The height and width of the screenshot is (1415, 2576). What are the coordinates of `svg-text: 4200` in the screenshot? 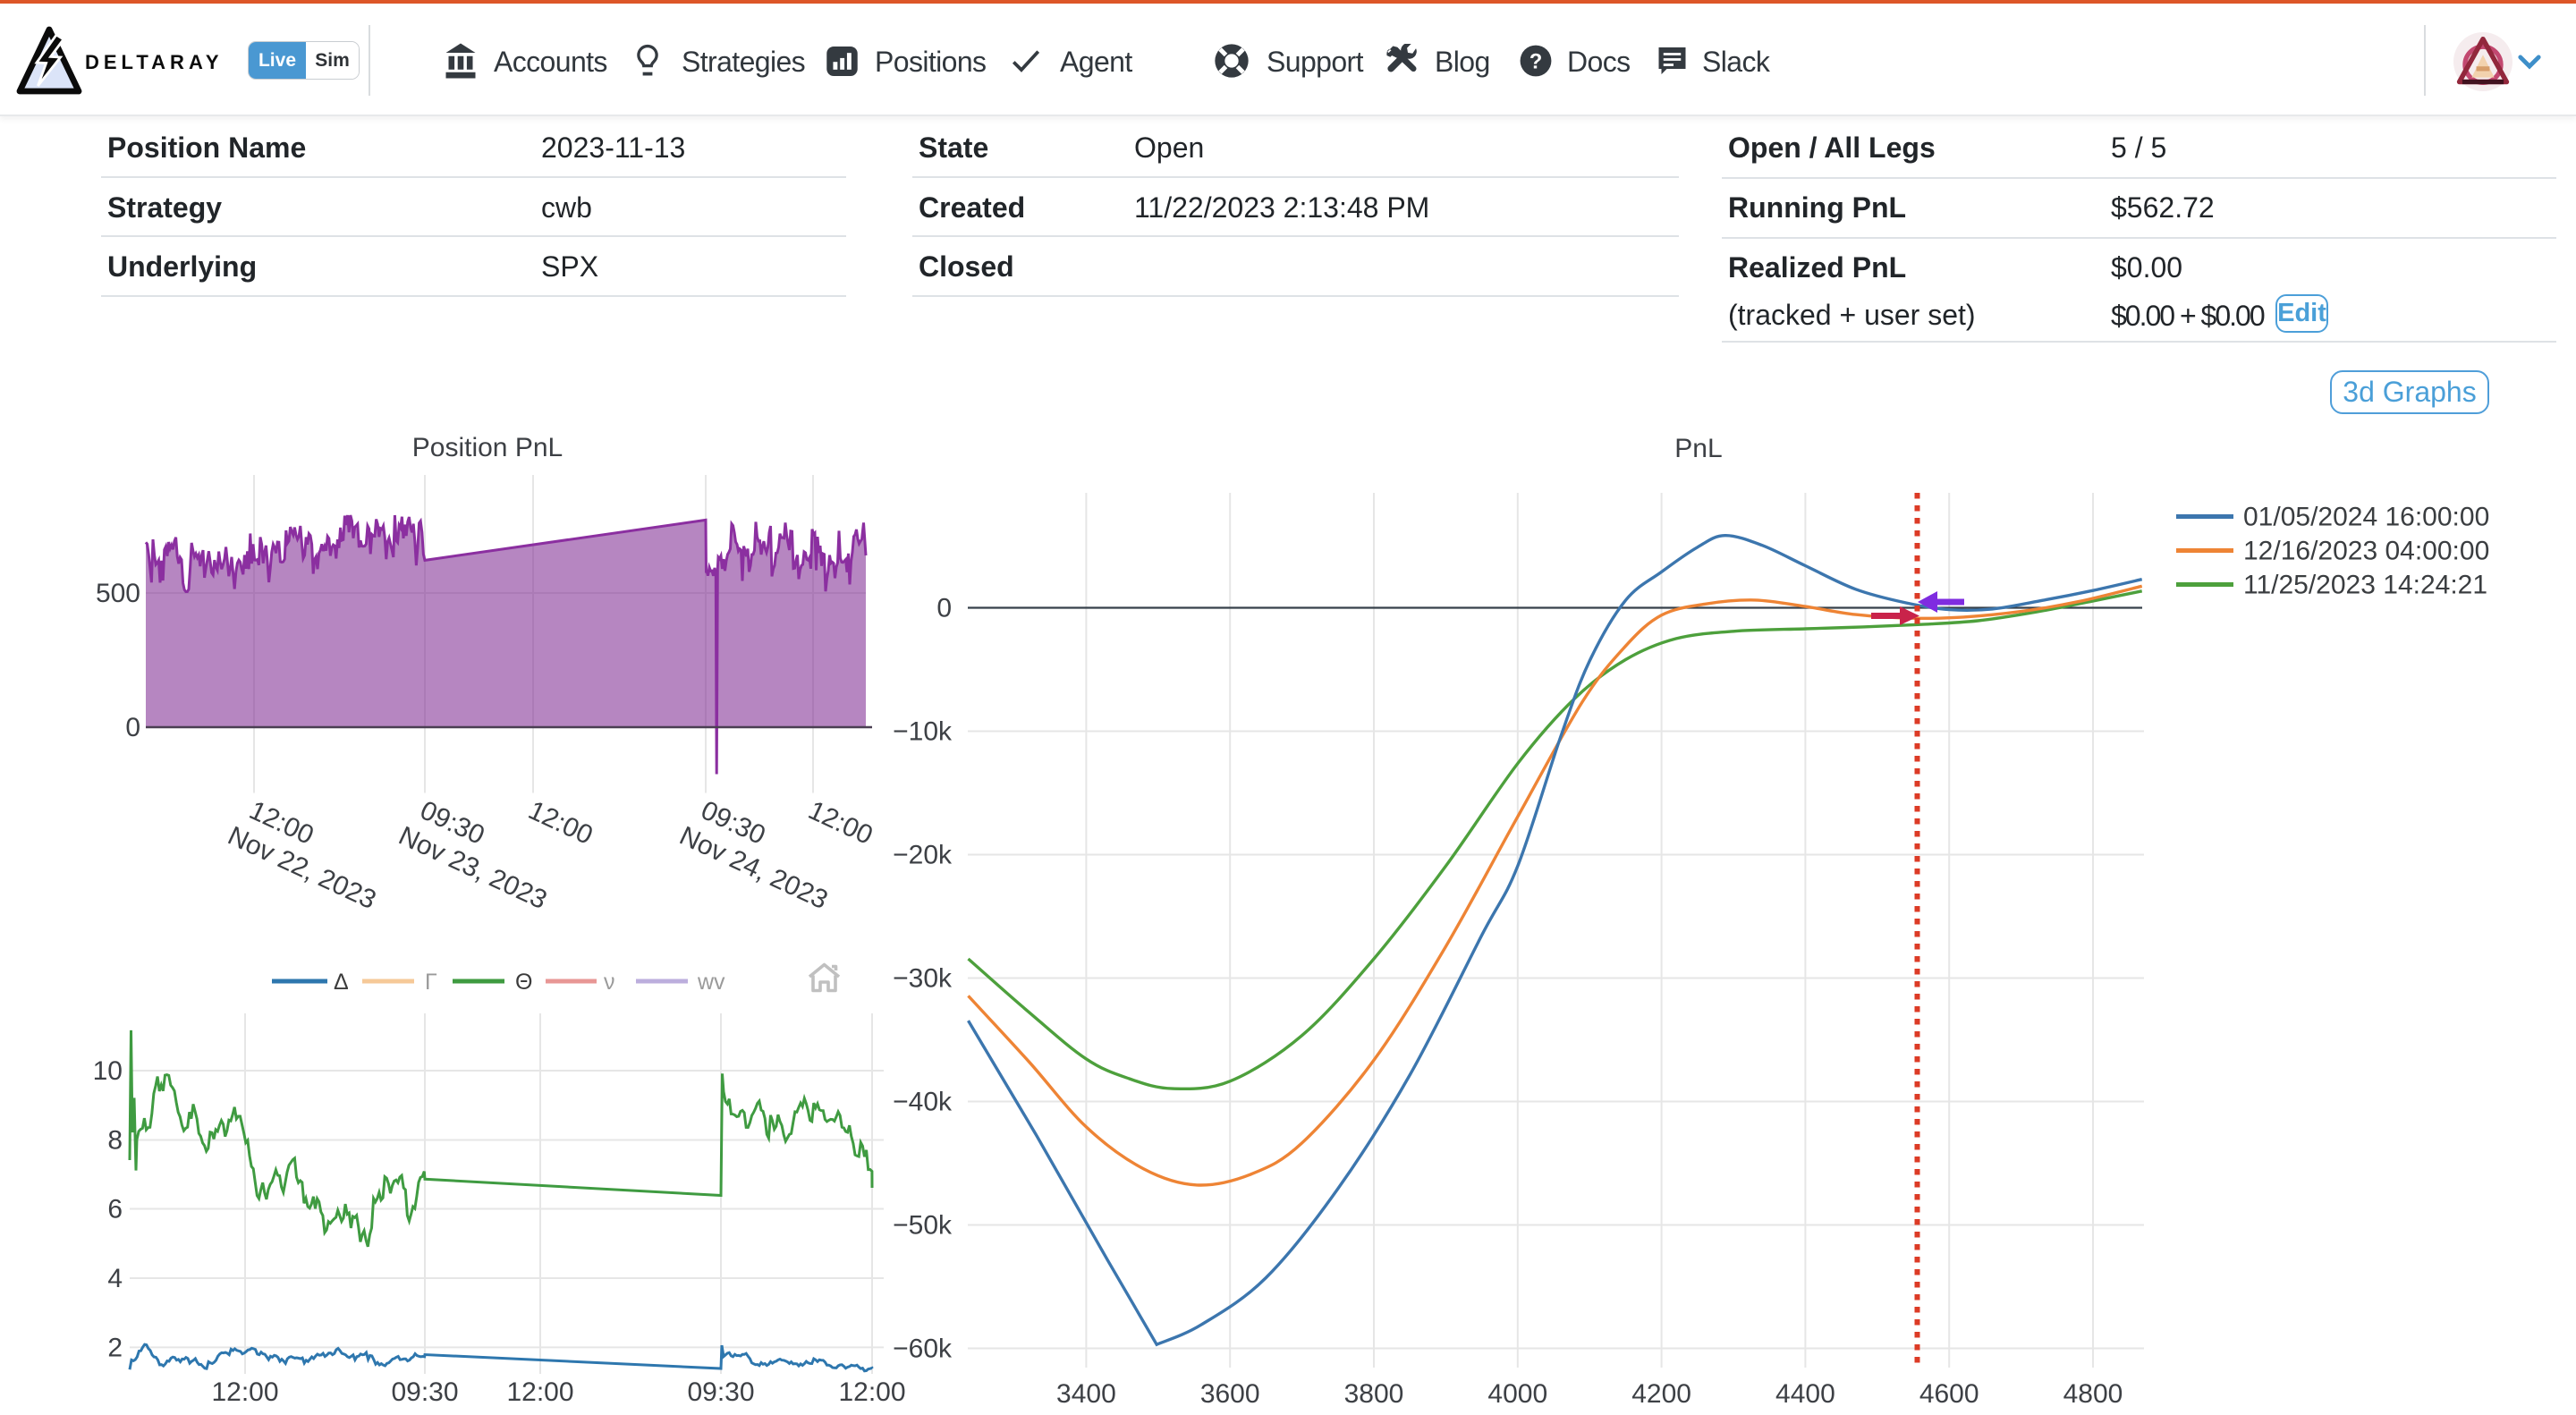 It's located at (1661, 1394).